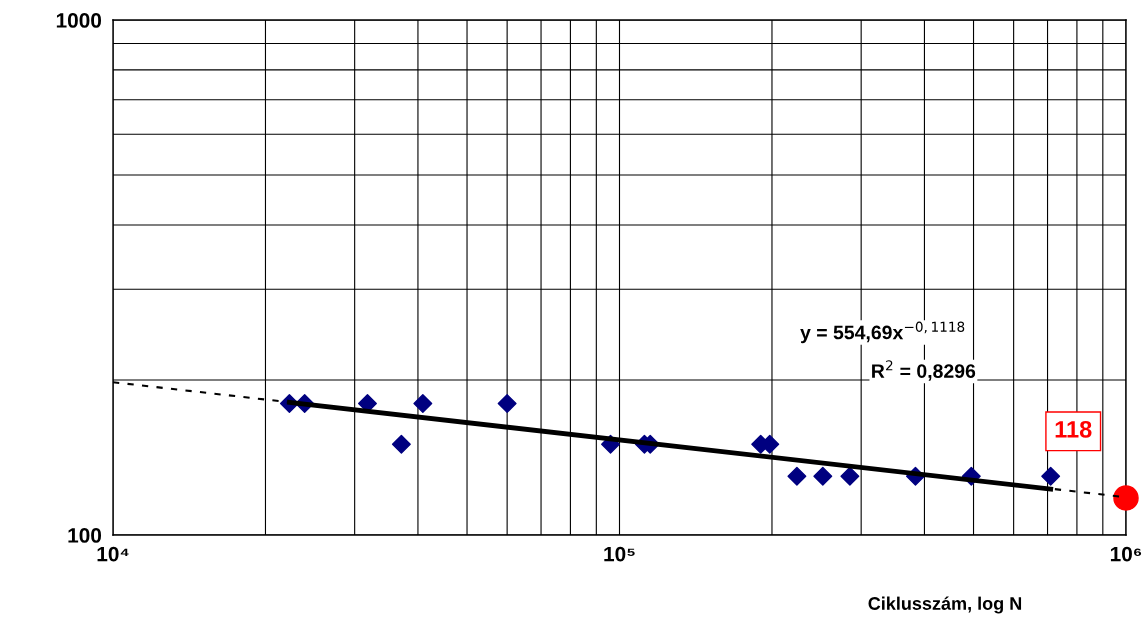 The image size is (1146, 621). Describe the element at coordinates (619, 554) in the screenshot. I see `x-tick-label: 10⁵` at that location.